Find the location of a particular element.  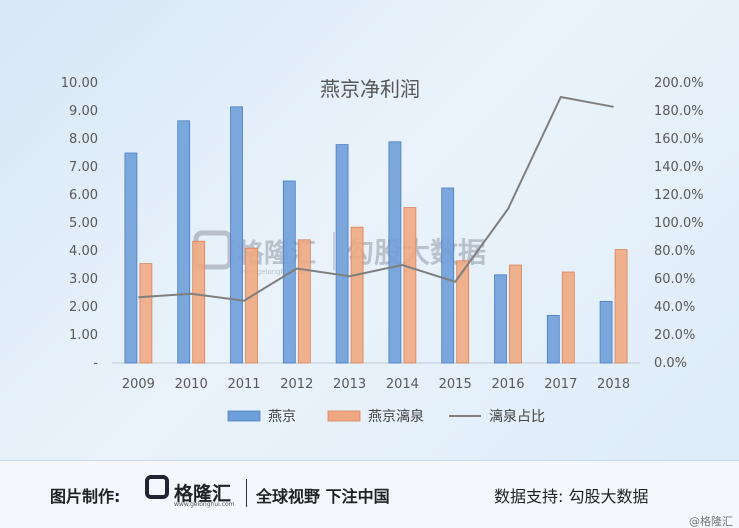

chart-title: 燕京净利润 is located at coordinates (370, 89).